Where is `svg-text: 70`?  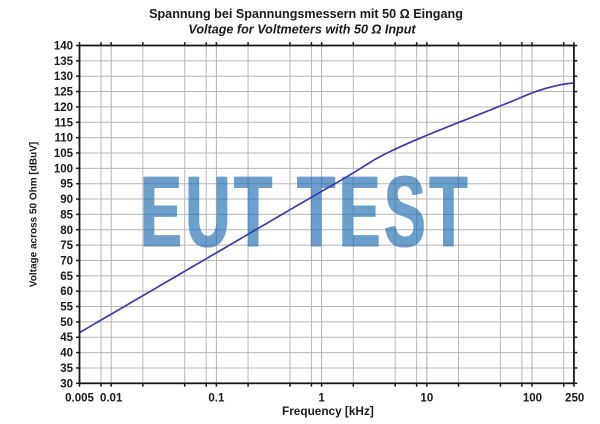 svg-text: 70 is located at coordinates (66, 261).